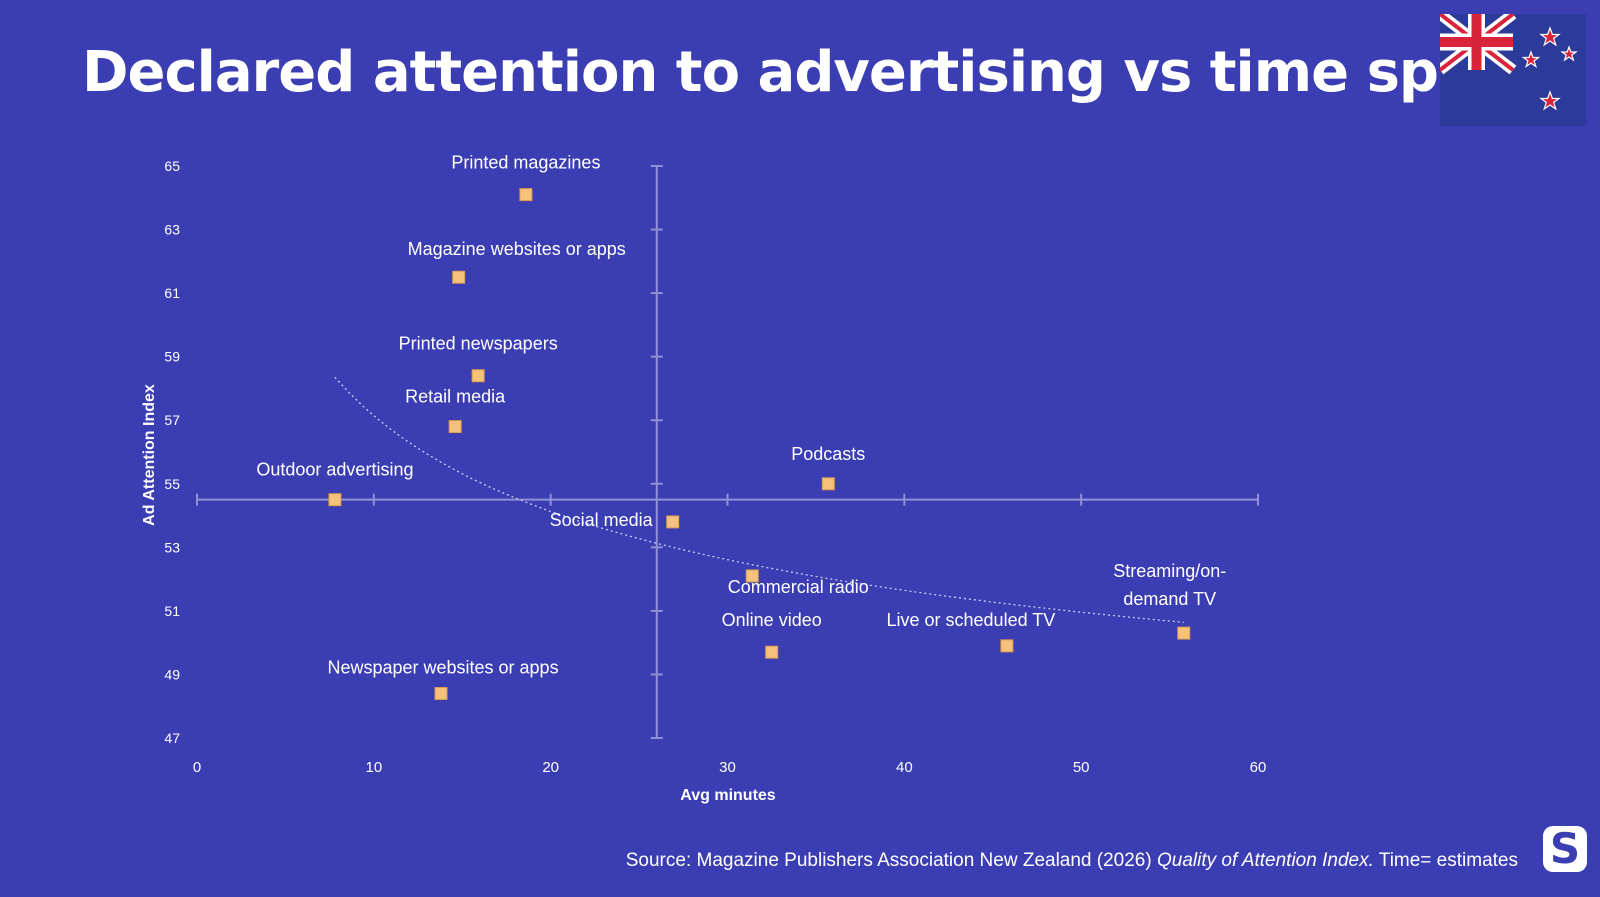 This screenshot has width=1600, height=897. What do you see at coordinates (373, 767) in the screenshot?
I see `x-tick-label: 10` at bounding box center [373, 767].